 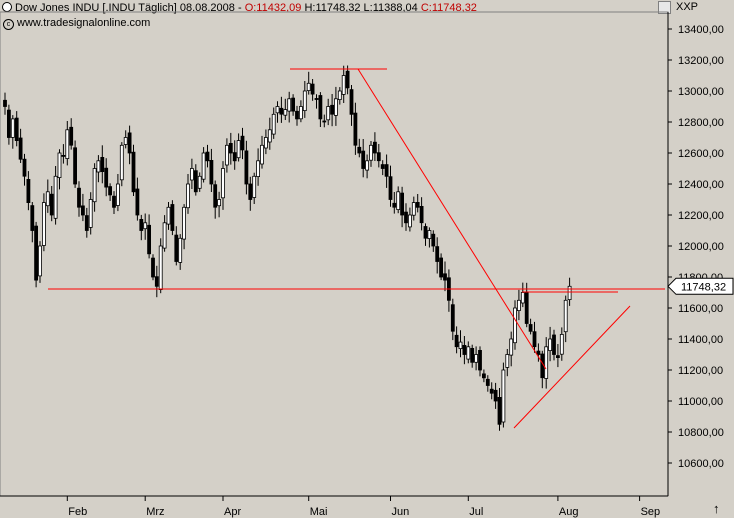 I want to click on last-price-tag: 11748,32, so click(x=700, y=286).